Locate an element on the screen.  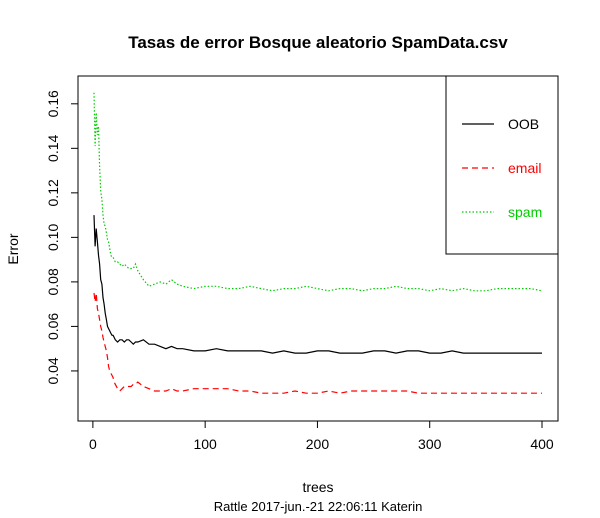
y-axis: 0.04 0.06 0.08 0.10 0.12 0.14 0.16 is located at coordinates (62, 237).